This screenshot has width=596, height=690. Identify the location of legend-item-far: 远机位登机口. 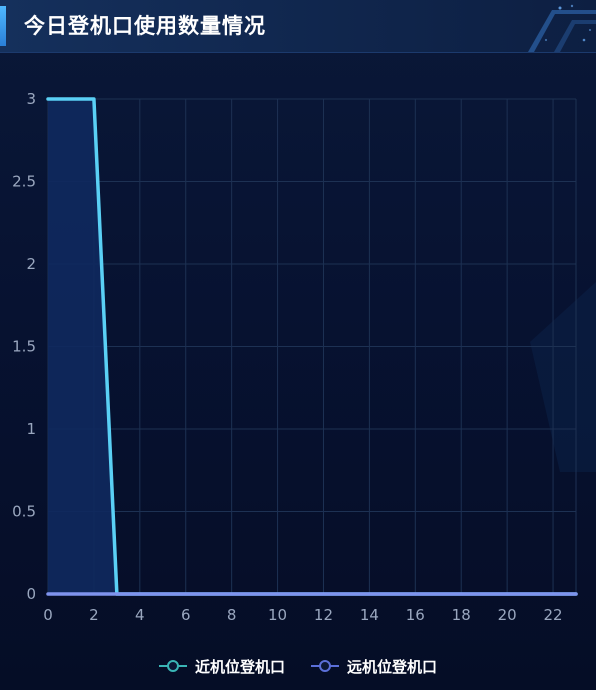
(374, 666).